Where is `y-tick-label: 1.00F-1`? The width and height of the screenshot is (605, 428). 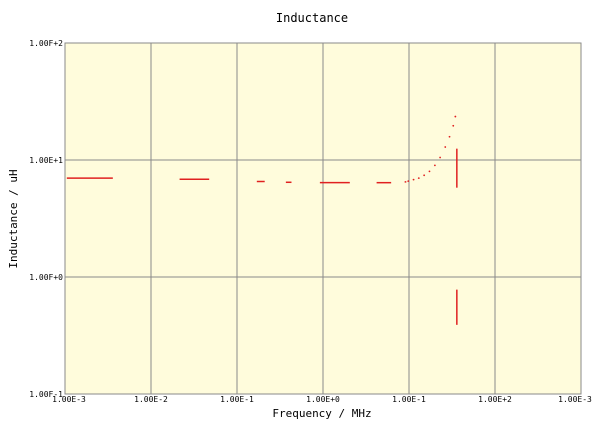 y-tick-label: 1.00F-1 is located at coordinates (46, 394).